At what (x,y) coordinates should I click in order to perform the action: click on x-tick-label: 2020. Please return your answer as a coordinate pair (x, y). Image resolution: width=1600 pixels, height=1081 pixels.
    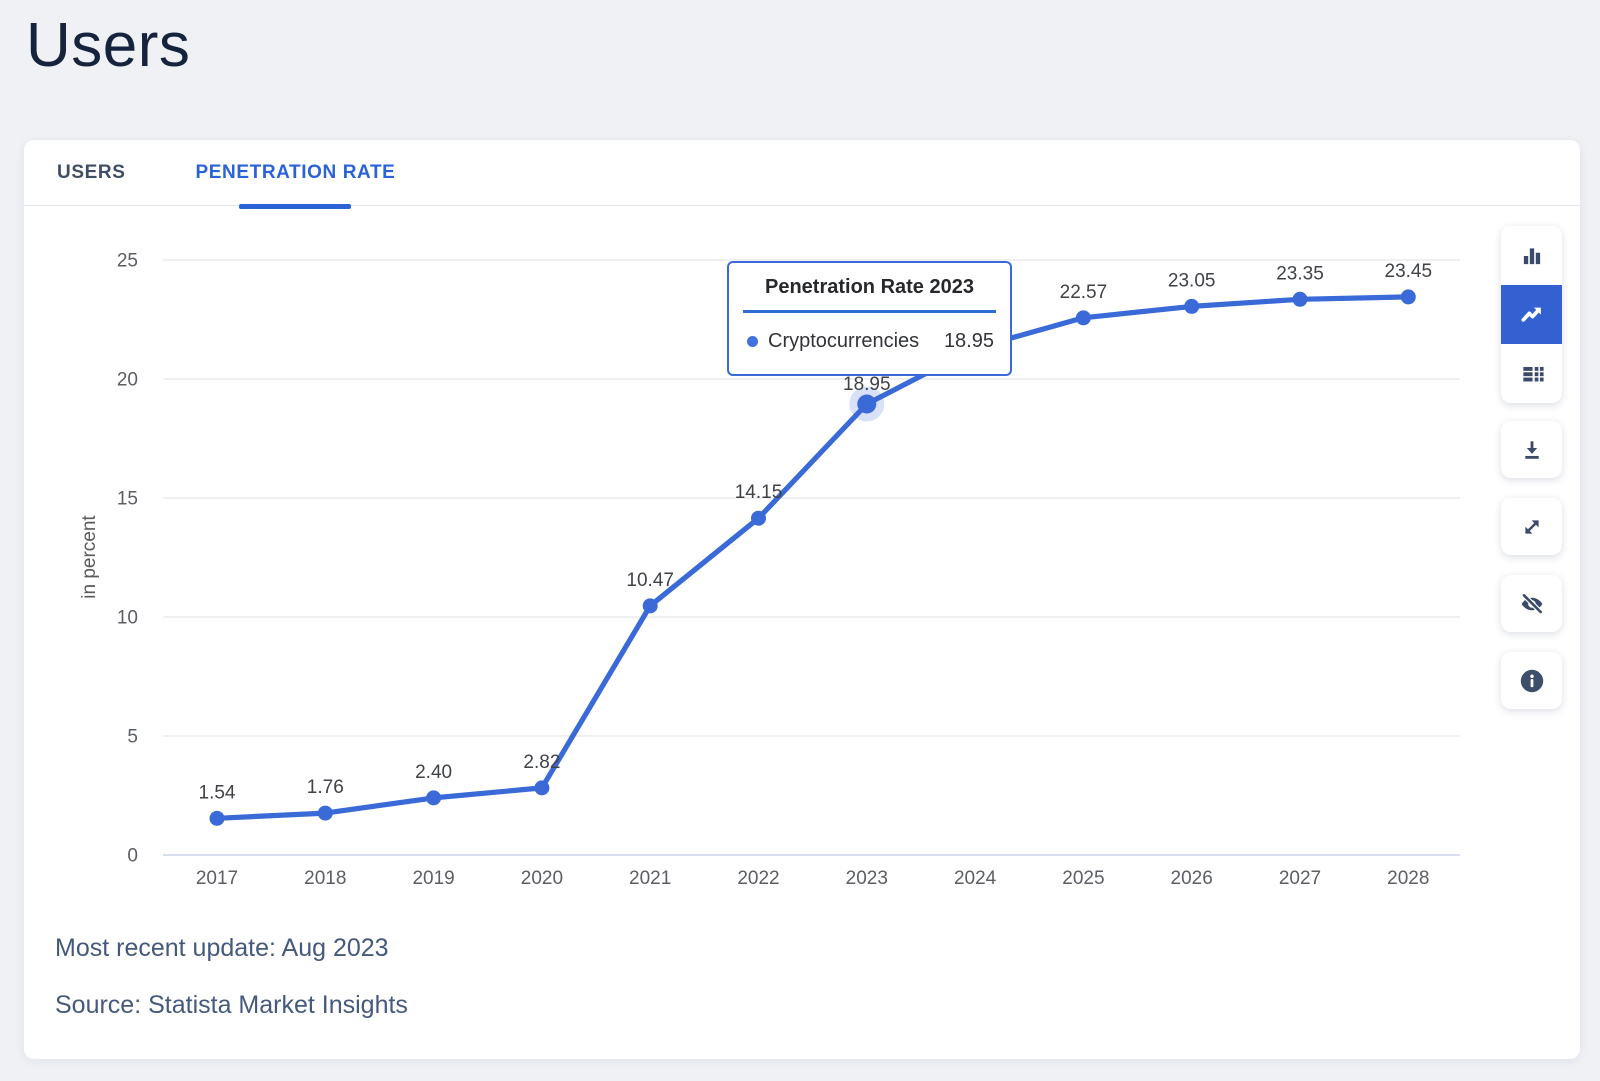
    Looking at the image, I should click on (542, 878).